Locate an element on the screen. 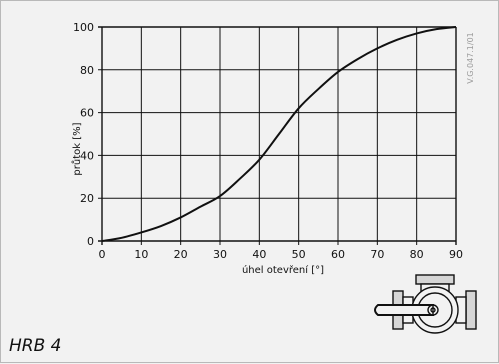 This screenshot has height=364, width=499. x-tick-label: 0 is located at coordinates (102, 254).